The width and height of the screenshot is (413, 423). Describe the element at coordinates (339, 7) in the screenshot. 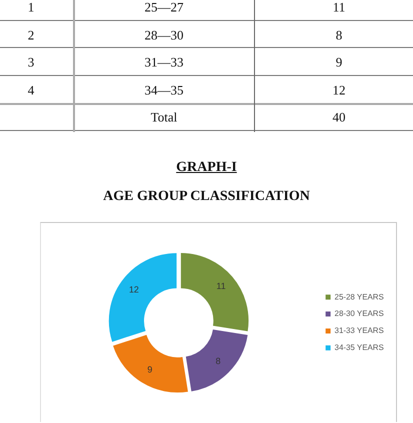

I see `text: 11` at that location.